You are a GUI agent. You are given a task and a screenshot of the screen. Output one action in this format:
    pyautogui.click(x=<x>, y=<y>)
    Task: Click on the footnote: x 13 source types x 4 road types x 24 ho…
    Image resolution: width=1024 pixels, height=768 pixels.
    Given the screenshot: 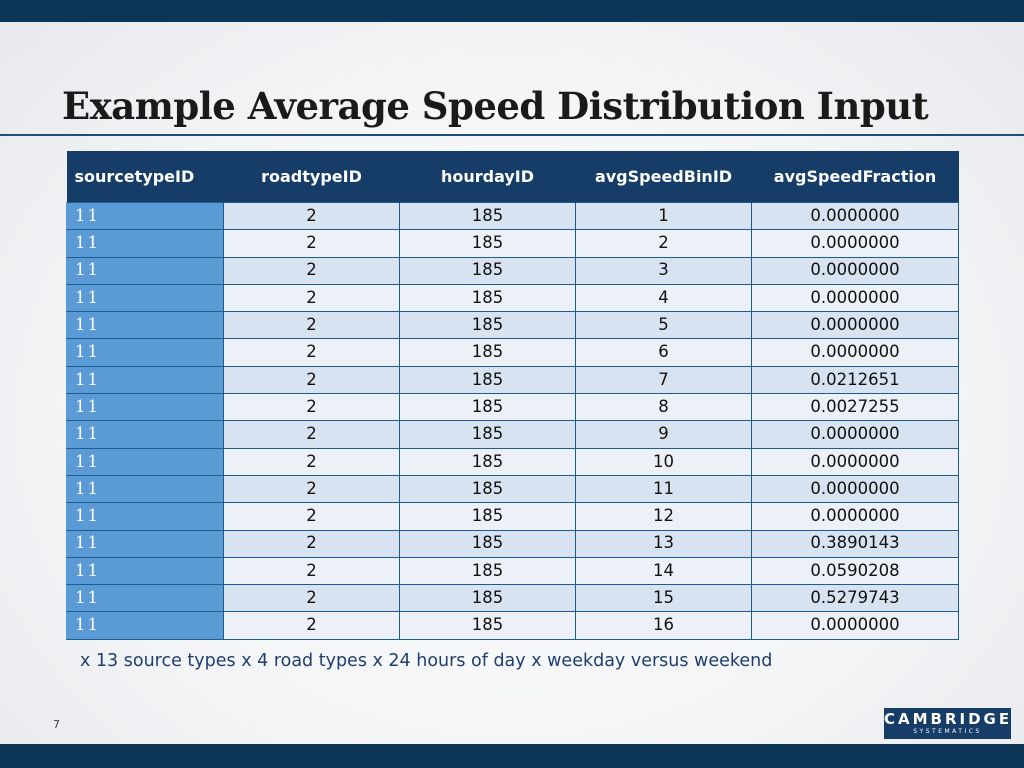 What is the action you would take?
    pyautogui.click(x=426, y=661)
    